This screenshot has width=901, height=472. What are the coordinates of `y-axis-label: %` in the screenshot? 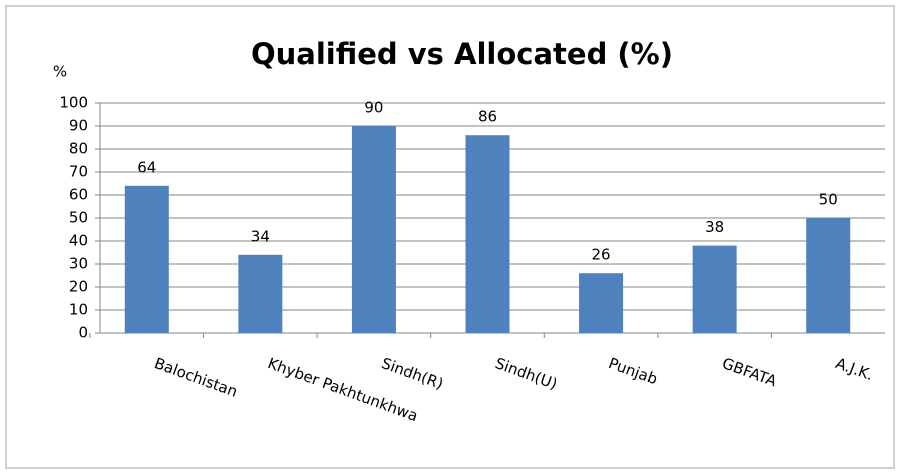 It's located at (60, 72).